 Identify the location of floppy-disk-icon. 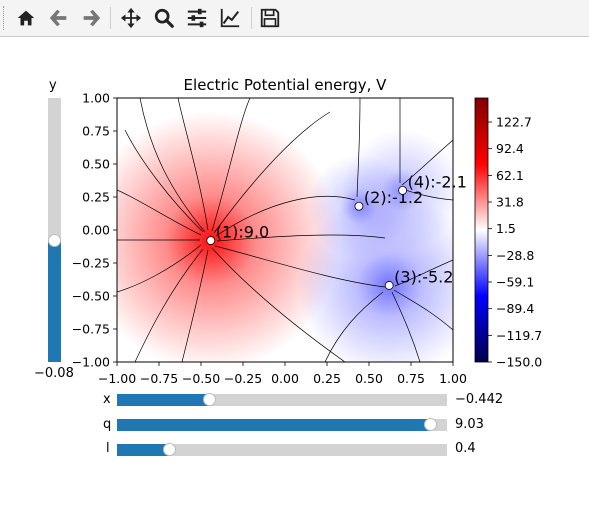
(270, 18).